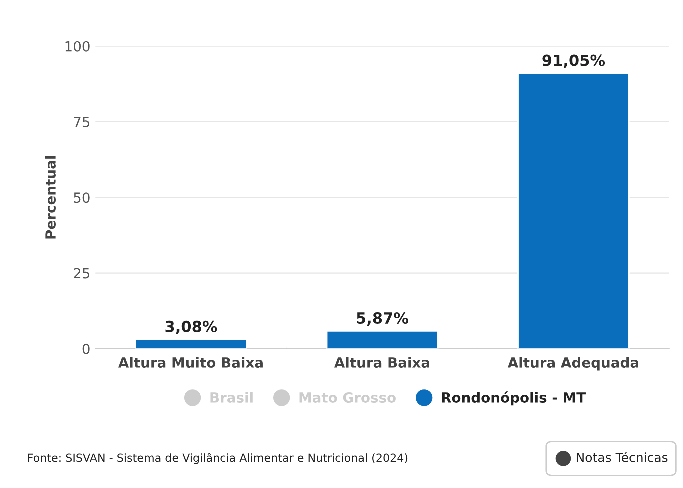  I want to click on x-tick-label: Altura Adequada, so click(573, 364).